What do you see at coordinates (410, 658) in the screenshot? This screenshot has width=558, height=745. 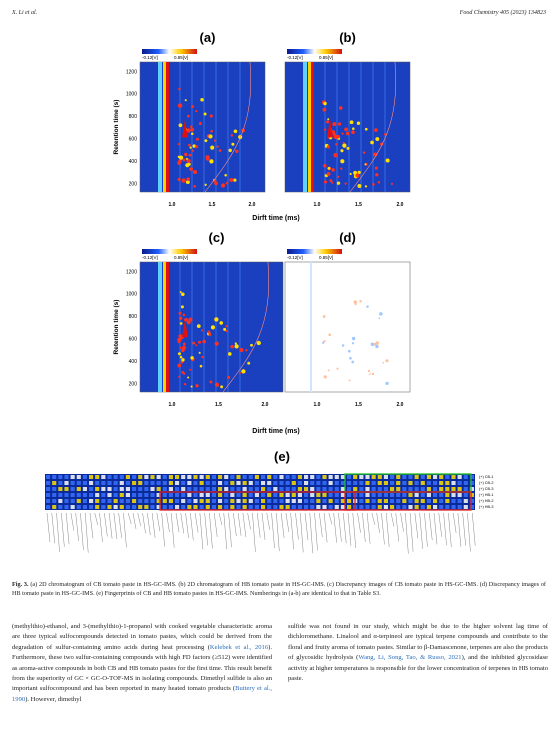 I see `citation-link: Wang, Li, Song, Tao, & Russo, 2021` at bounding box center [410, 658].